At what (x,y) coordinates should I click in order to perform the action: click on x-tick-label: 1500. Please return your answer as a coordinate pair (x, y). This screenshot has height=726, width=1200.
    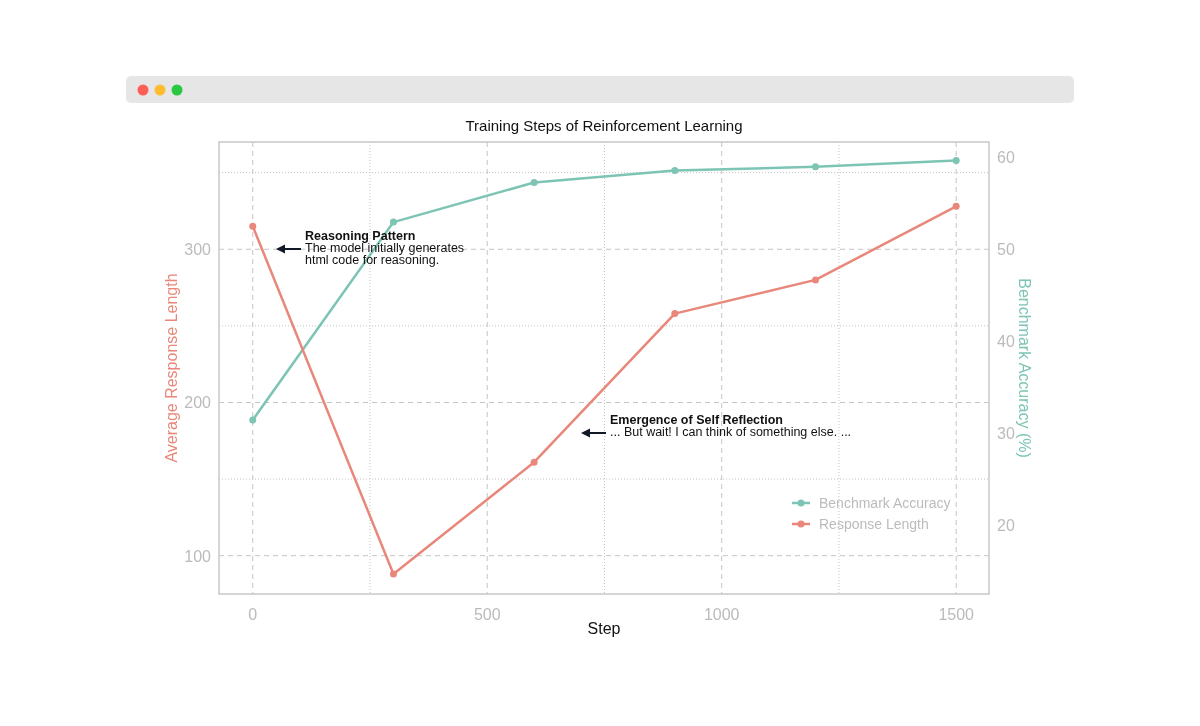
    Looking at the image, I should click on (956, 614).